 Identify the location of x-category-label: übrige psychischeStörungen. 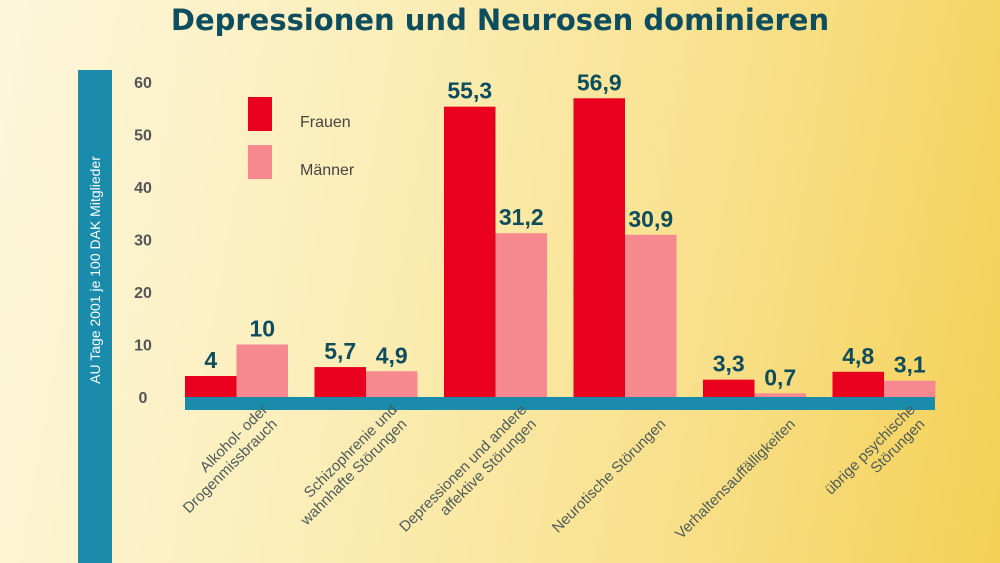
(876, 455).